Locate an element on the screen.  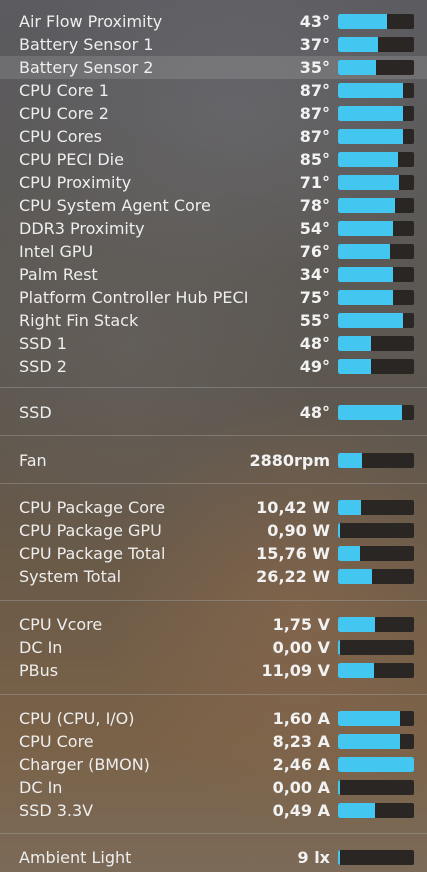
sensor-value: 15,76 W is located at coordinates (293, 553).